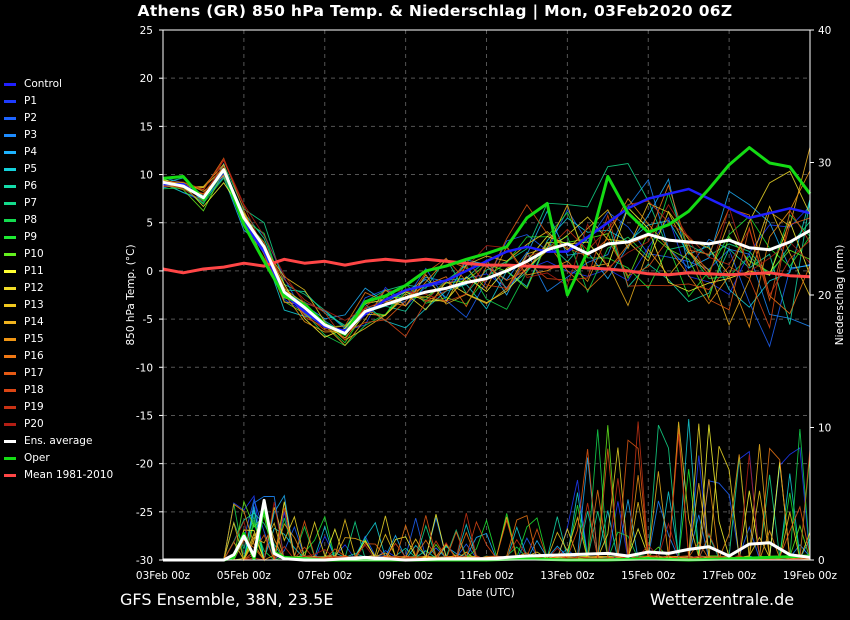 The width and height of the screenshot is (850, 620). What do you see at coordinates (58, 441) in the screenshot?
I see `legend-label: Ens. average` at bounding box center [58, 441].